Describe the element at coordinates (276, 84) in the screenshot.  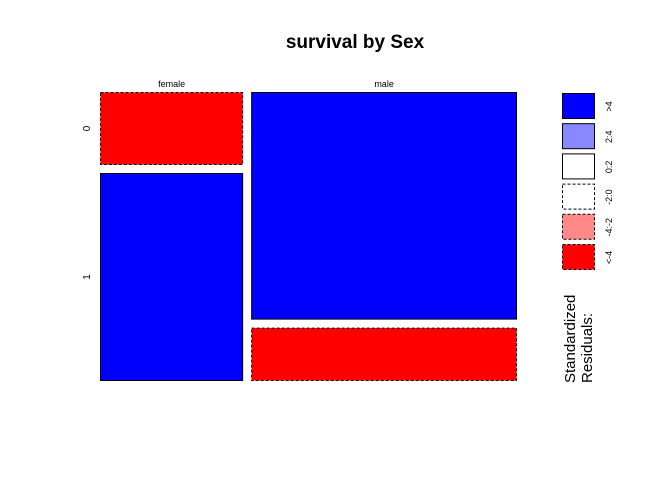
I see `column-labels: female male` at that location.